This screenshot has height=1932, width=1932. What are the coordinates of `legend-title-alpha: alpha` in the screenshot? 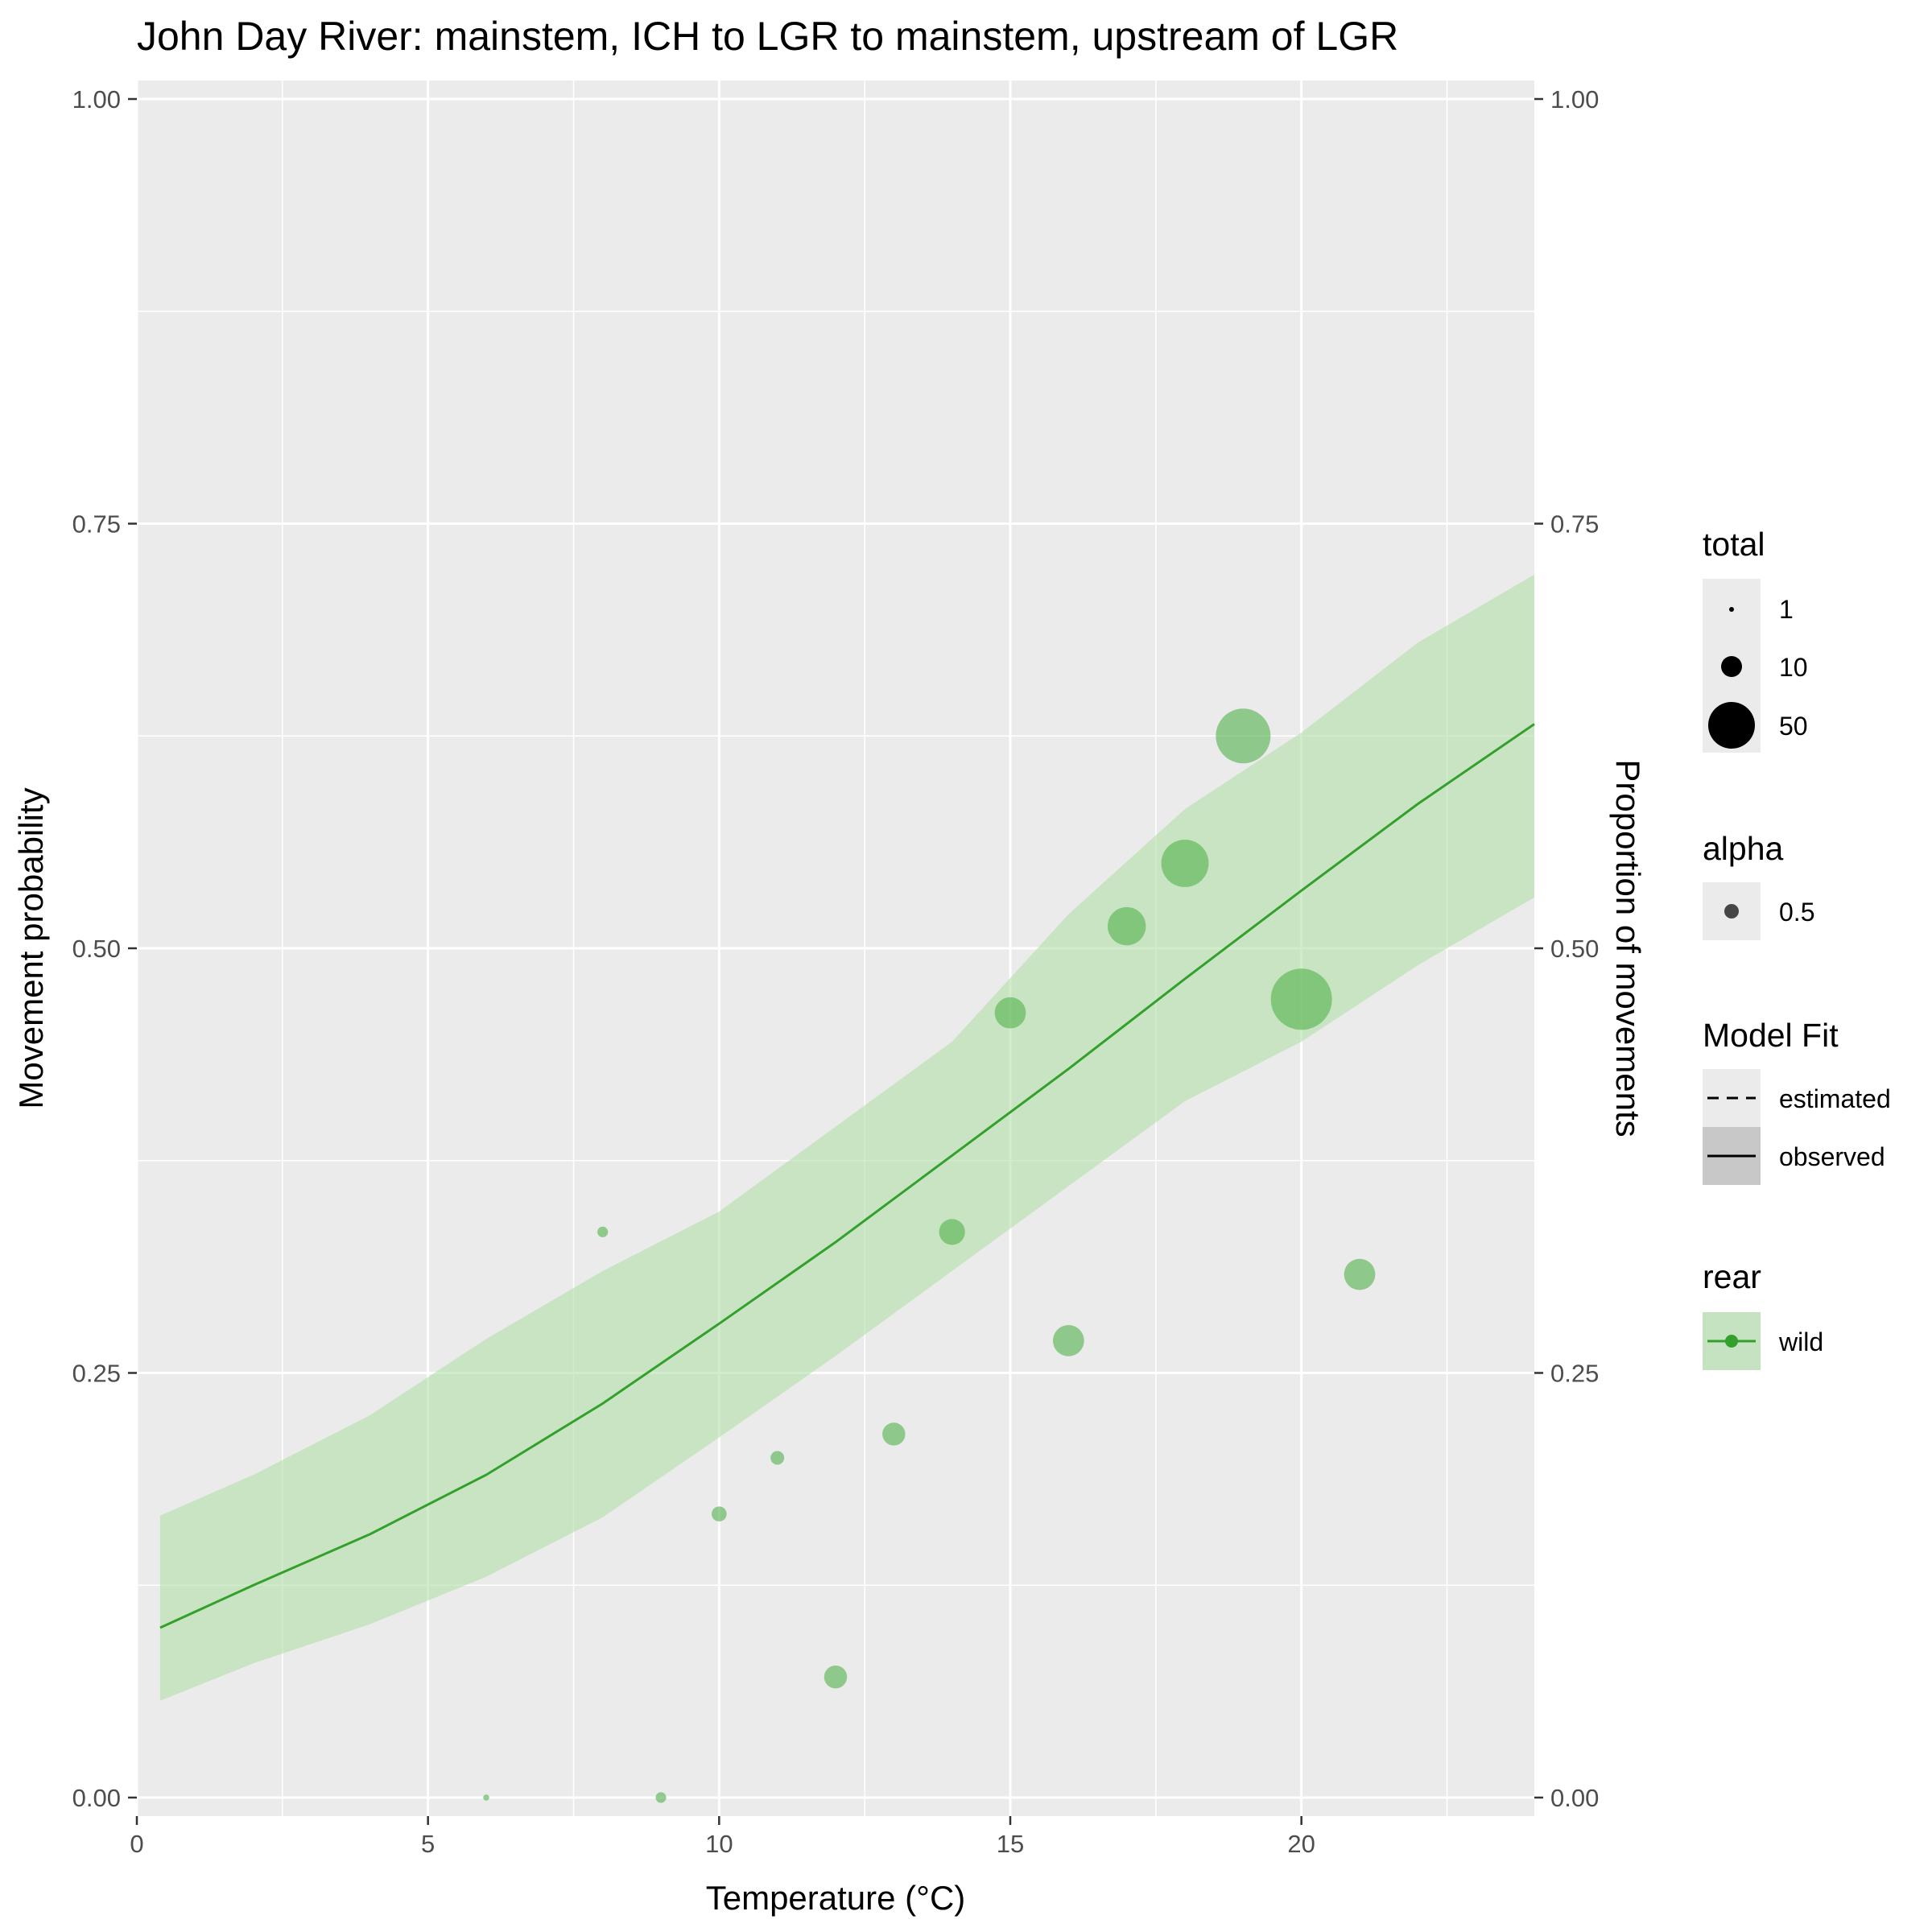 It's located at (1743, 848).